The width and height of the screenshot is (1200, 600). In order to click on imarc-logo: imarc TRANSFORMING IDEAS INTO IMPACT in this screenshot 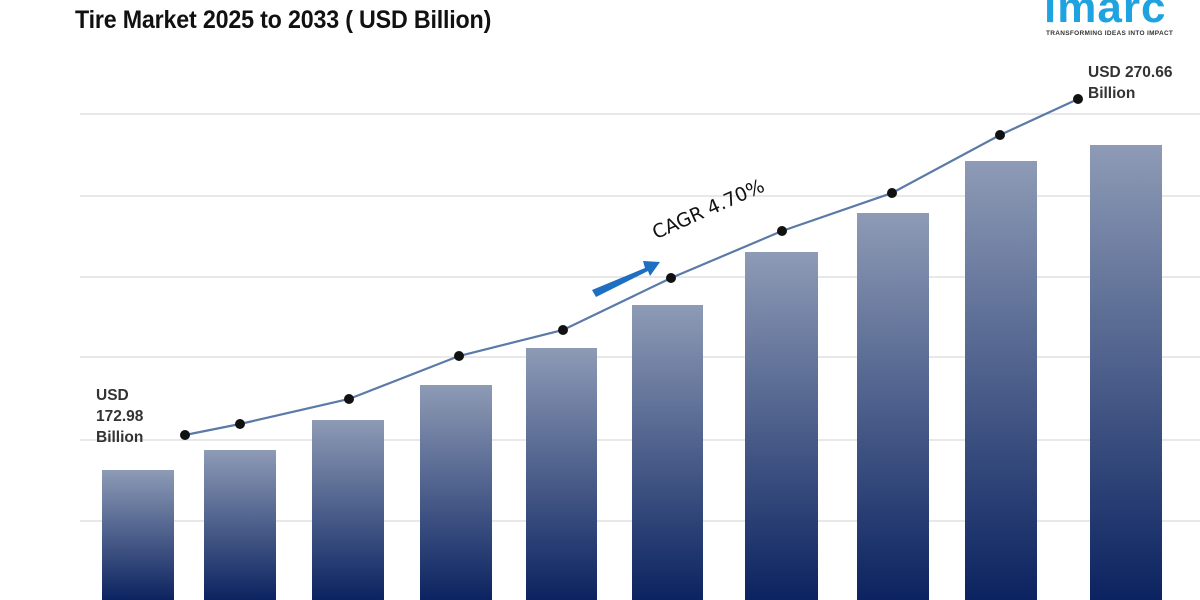, I will do `click(1110, 21)`.